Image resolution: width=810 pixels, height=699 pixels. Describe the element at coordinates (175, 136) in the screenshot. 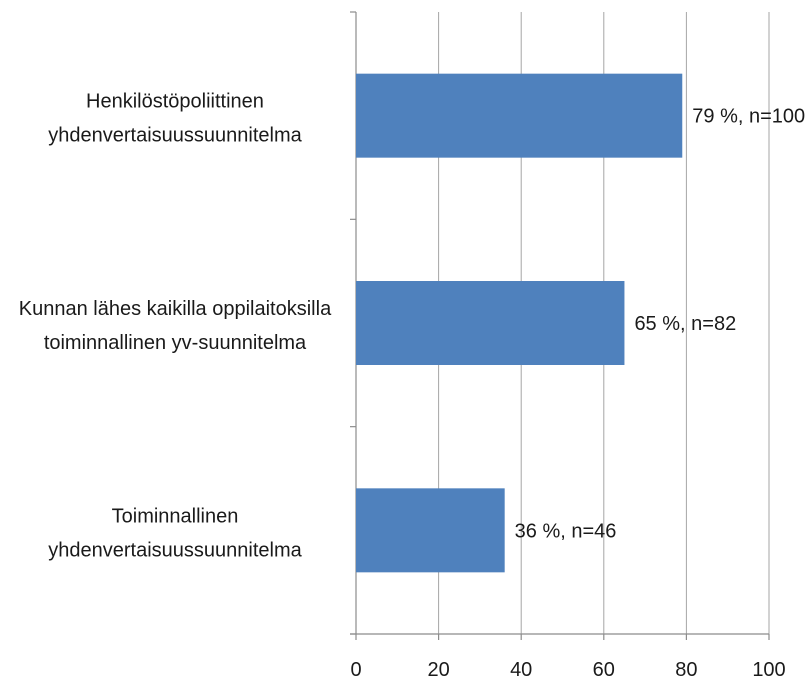

I see `category-label-0: yhdenvertaisuussuunnitelma` at that location.